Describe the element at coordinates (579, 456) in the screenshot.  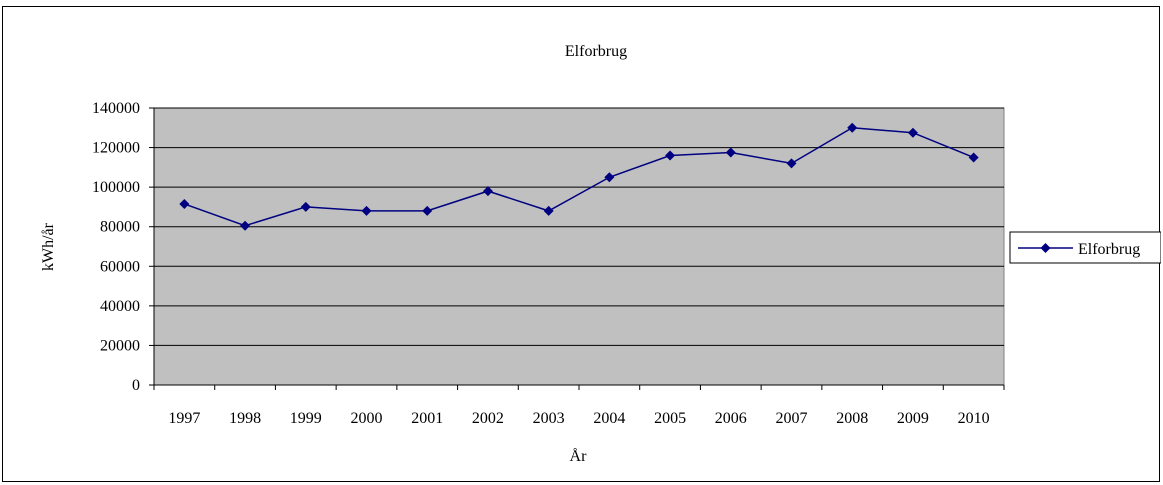
I see `x-axis-label: År` at that location.